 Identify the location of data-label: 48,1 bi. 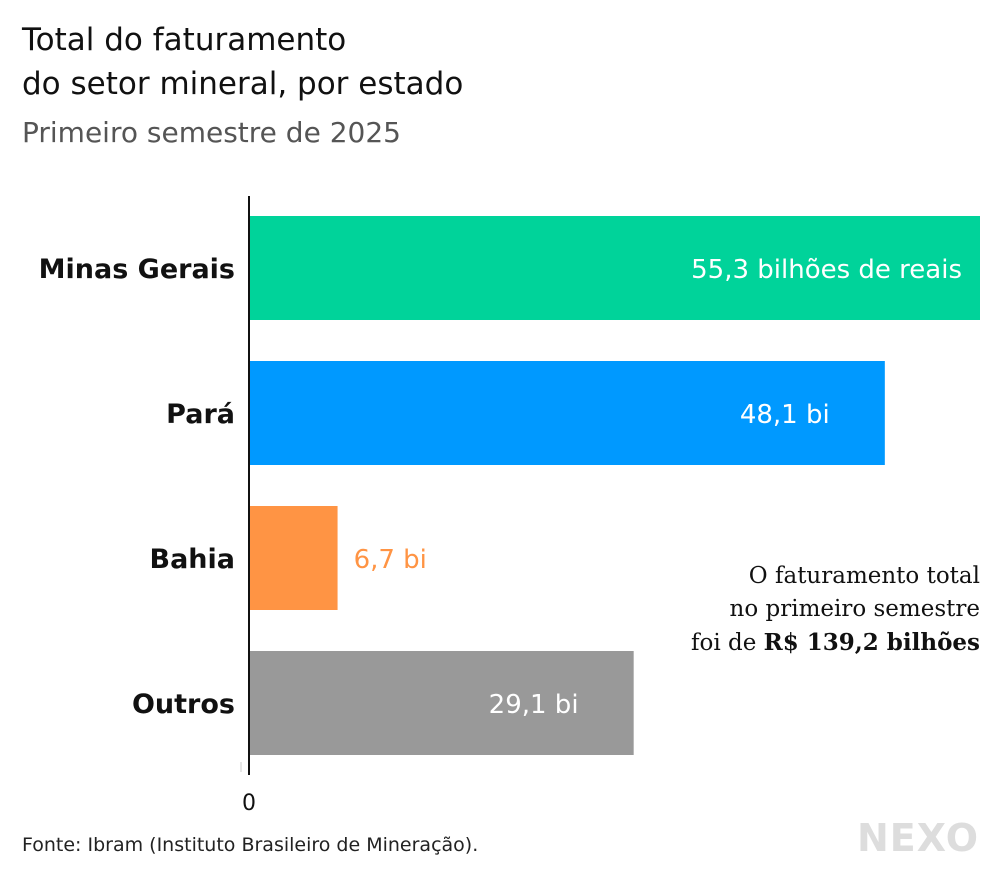
(785, 415).